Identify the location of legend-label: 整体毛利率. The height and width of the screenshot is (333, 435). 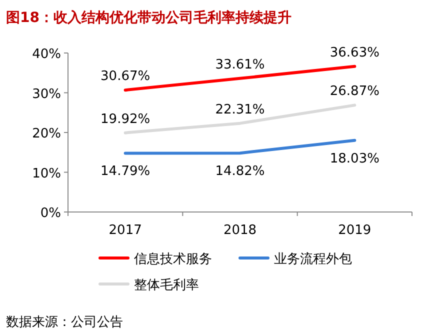
(166, 285).